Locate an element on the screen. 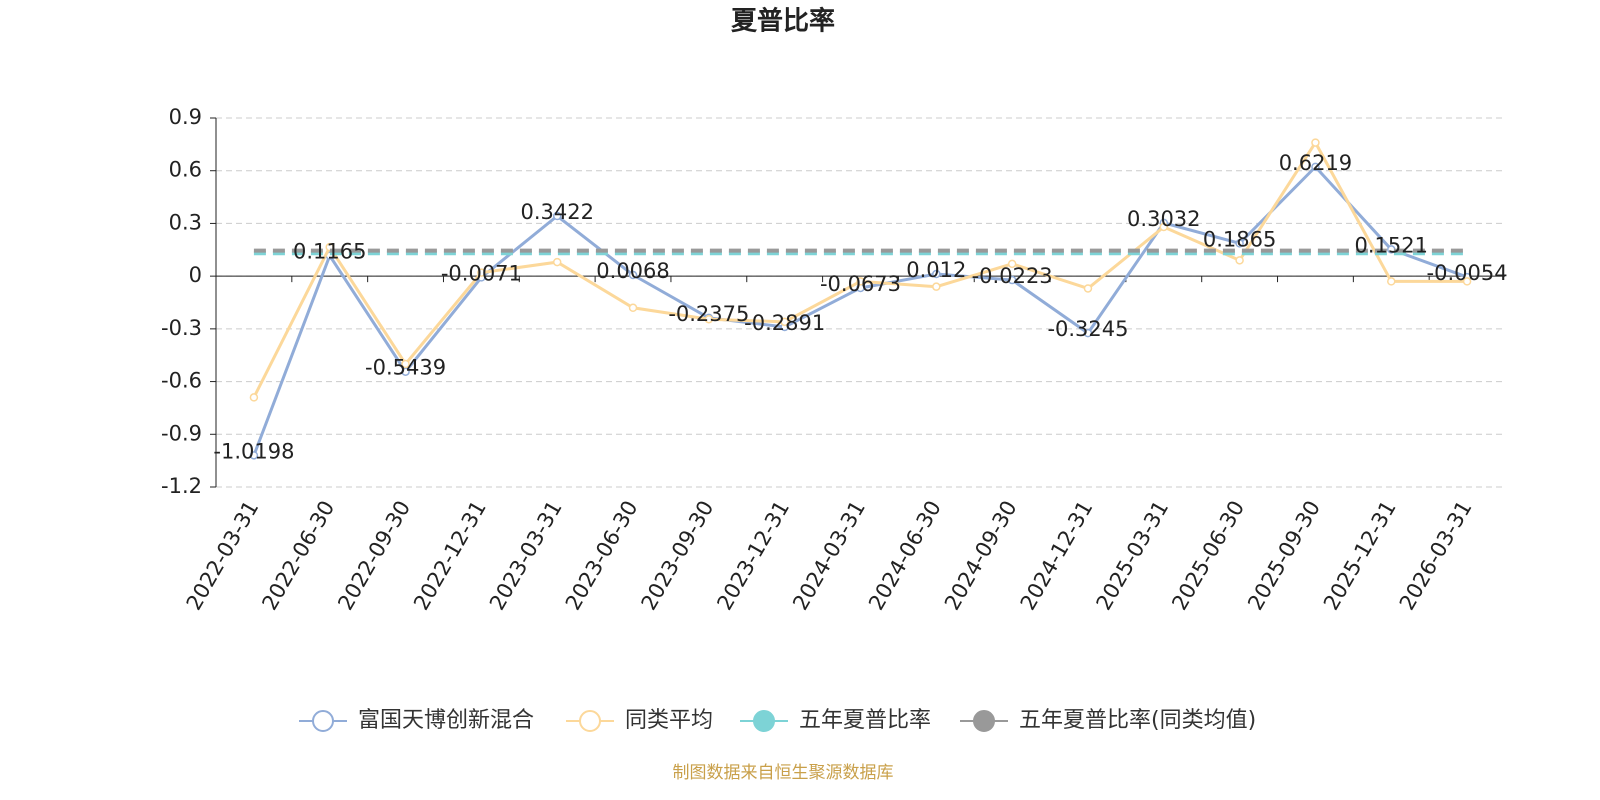 The width and height of the screenshot is (1600, 800). data-label: -0.3245 is located at coordinates (1087, 329).